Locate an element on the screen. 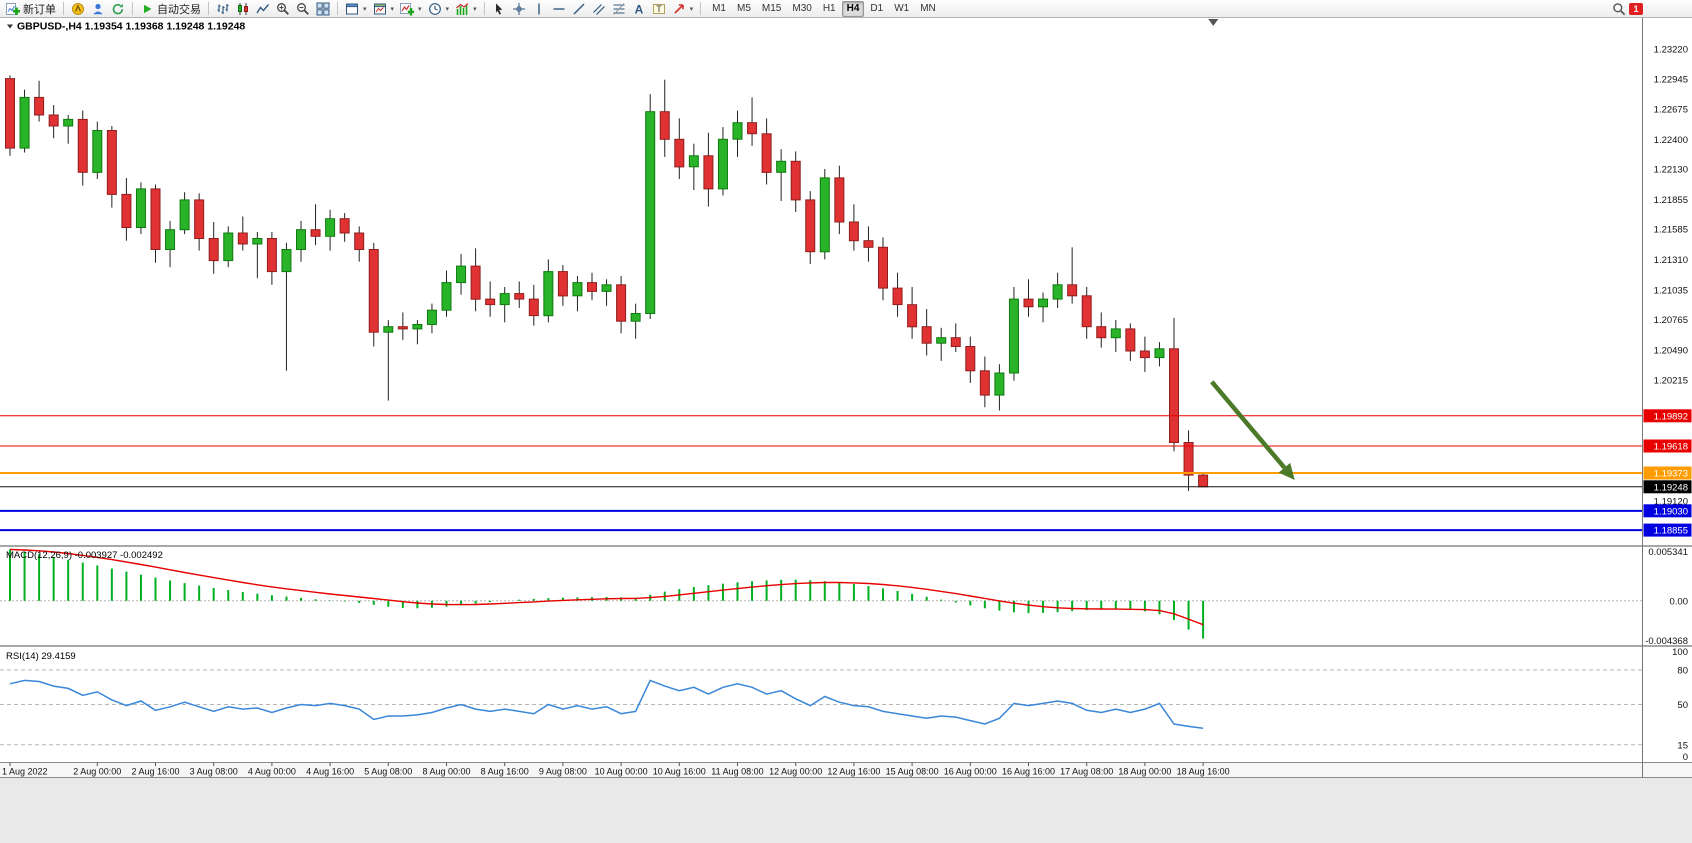 This screenshot has width=1692, height=843. charts-window-button: ▾ is located at coordinates (356, 9).